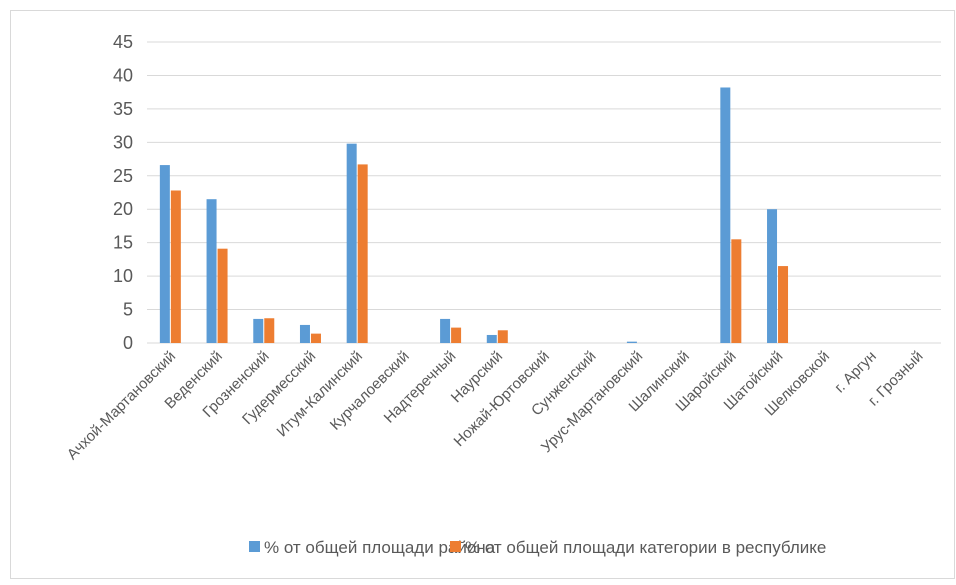  What do you see at coordinates (123, 75) in the screenshot?
I see `y-tick-label: 40` at bounding box center [123, 75].